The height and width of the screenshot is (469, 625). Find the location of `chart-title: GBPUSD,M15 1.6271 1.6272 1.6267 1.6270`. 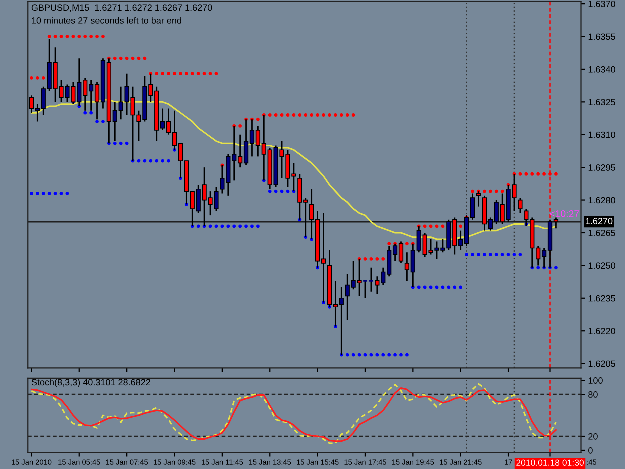

chart-title: GBPUSD,M15 1.6271 1.6272 1.6267 1.6270 is located at coordinates (122, 8).